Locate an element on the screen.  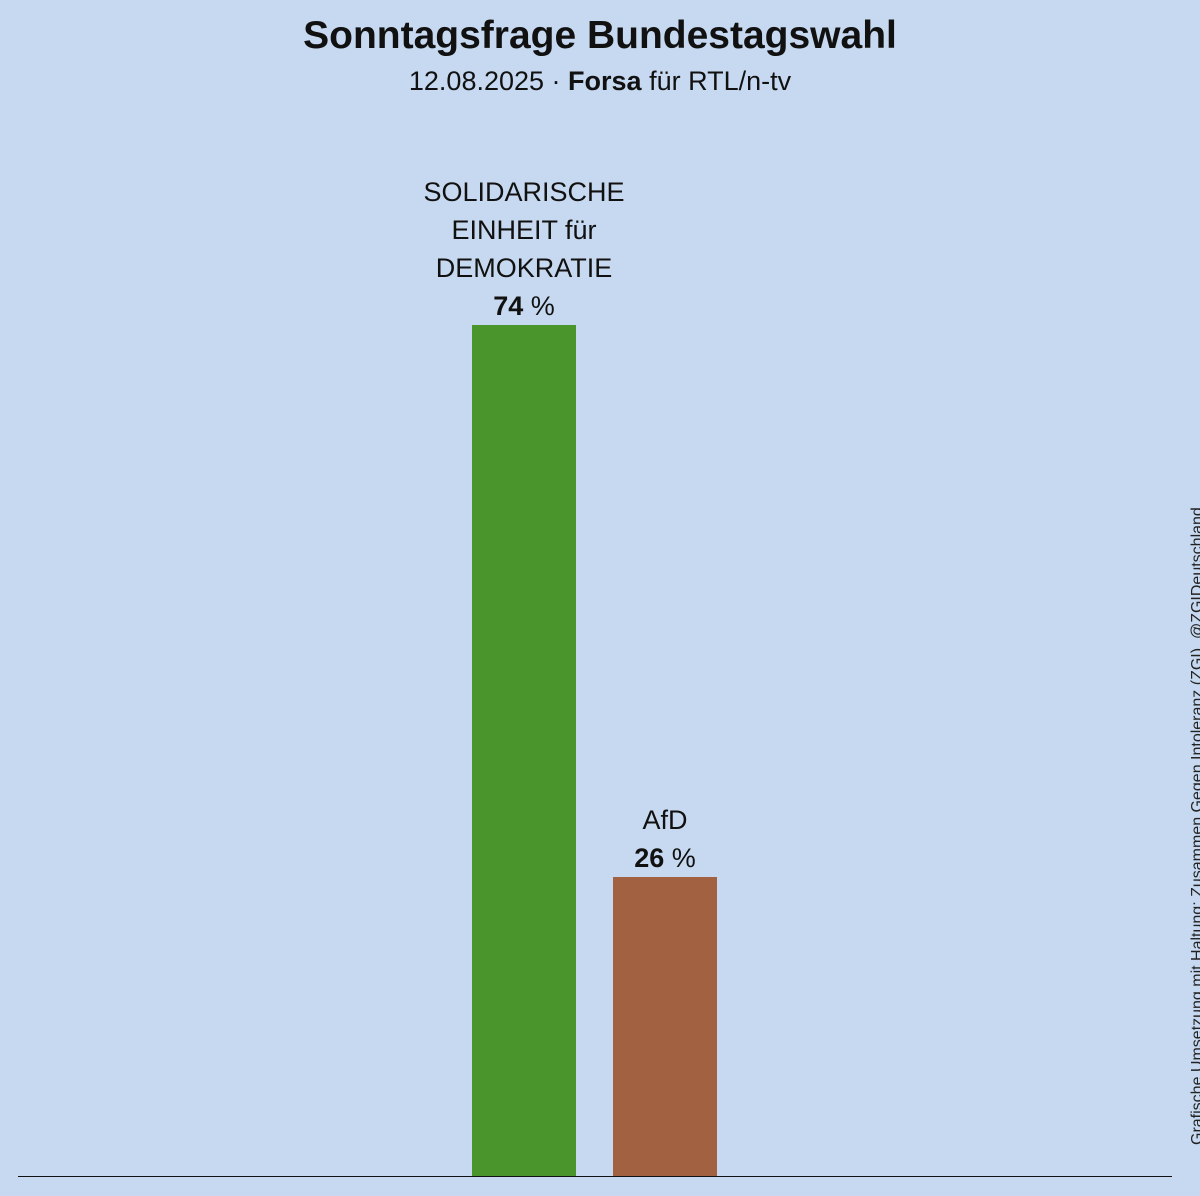
bar-value-label: 26 % is located at coordinates (665, 858).